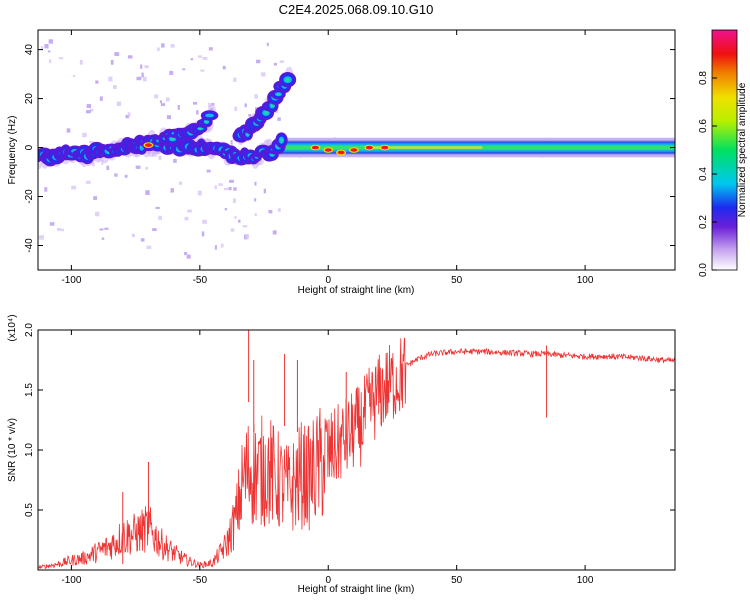 This screenshot has height=600, width=750. Describe the element at coordinates (703, 78) in the screenshot. I see `colorbar-tick-label: 0.8` at that location.